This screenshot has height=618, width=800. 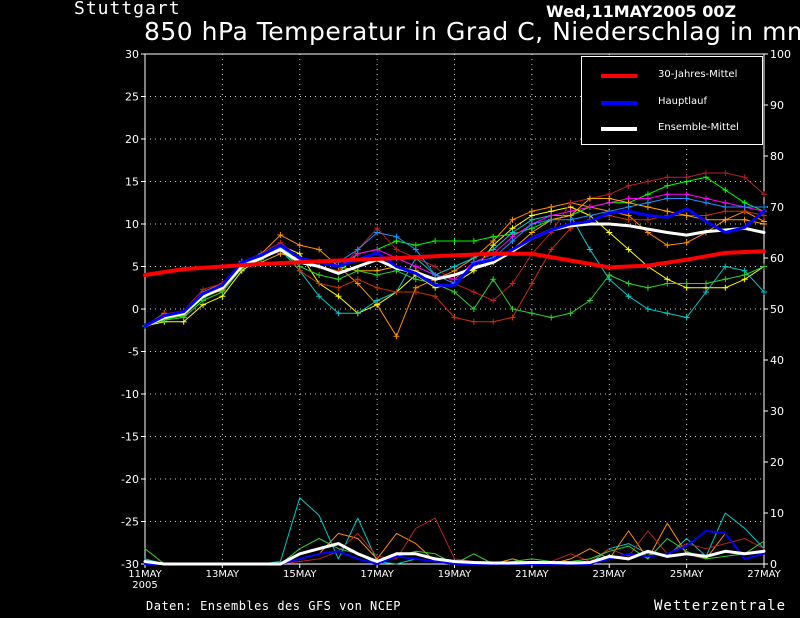 I want to click on y-right-tick-label: 40, so click(x=777, y=360).